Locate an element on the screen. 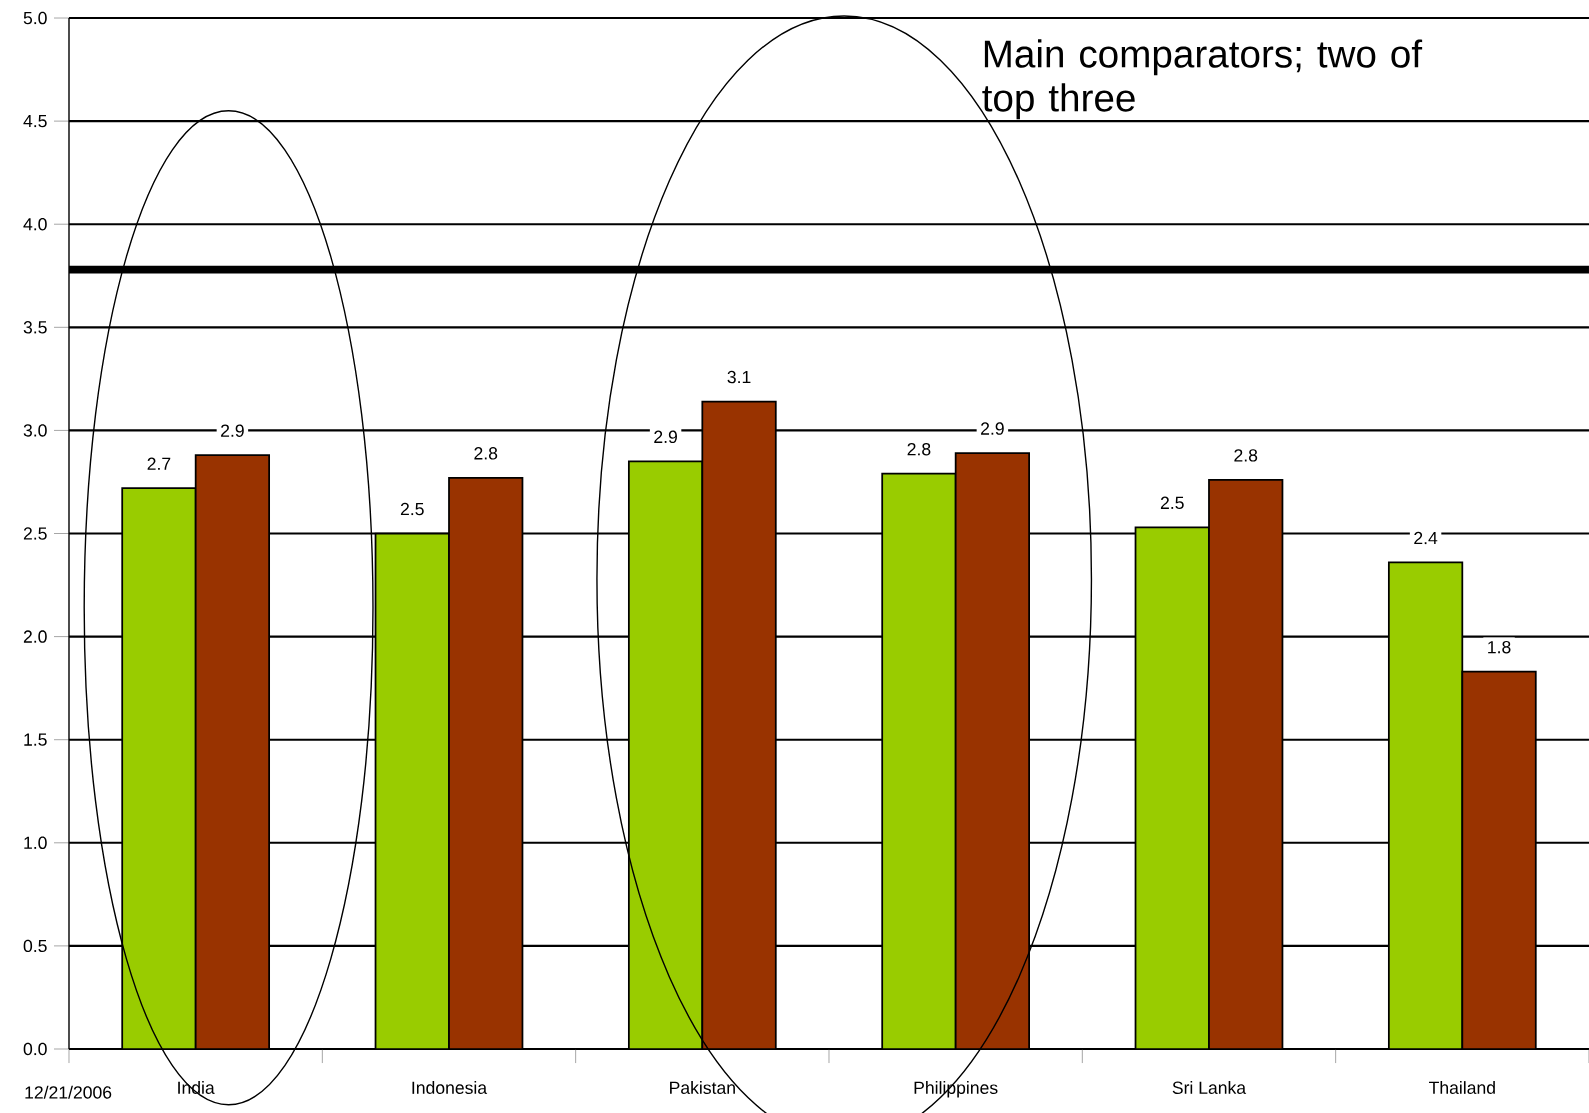 Image resolution: width=1589 pixels, height=1113 pixels. annotation: Main comparators; two of top three is located at coordinates (1202, 79).